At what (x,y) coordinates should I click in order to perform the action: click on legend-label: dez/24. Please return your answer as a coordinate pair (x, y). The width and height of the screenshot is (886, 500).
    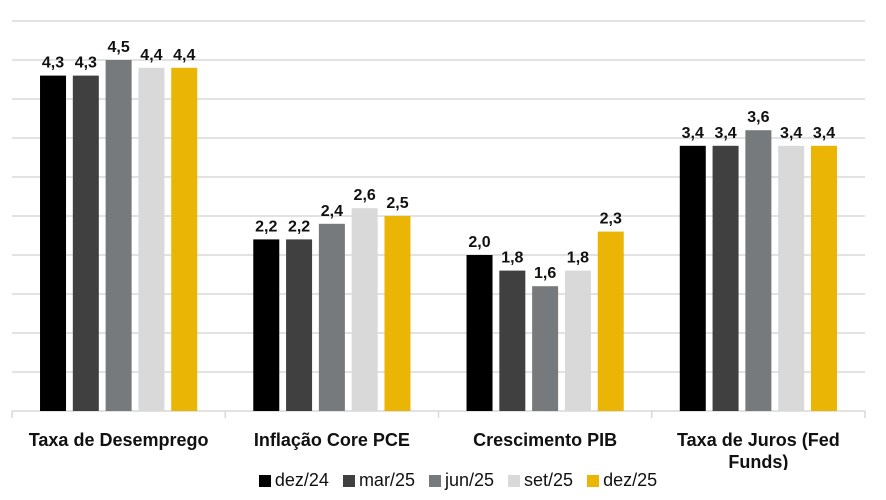
    Looking at the image, I should click on (301, 480).